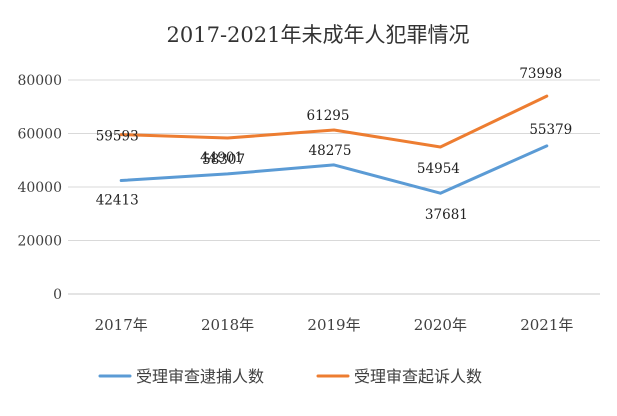 The width and height of the screenshot is (617, 416). I want to click on x-tick-label: 2017年, so click(121, 325).